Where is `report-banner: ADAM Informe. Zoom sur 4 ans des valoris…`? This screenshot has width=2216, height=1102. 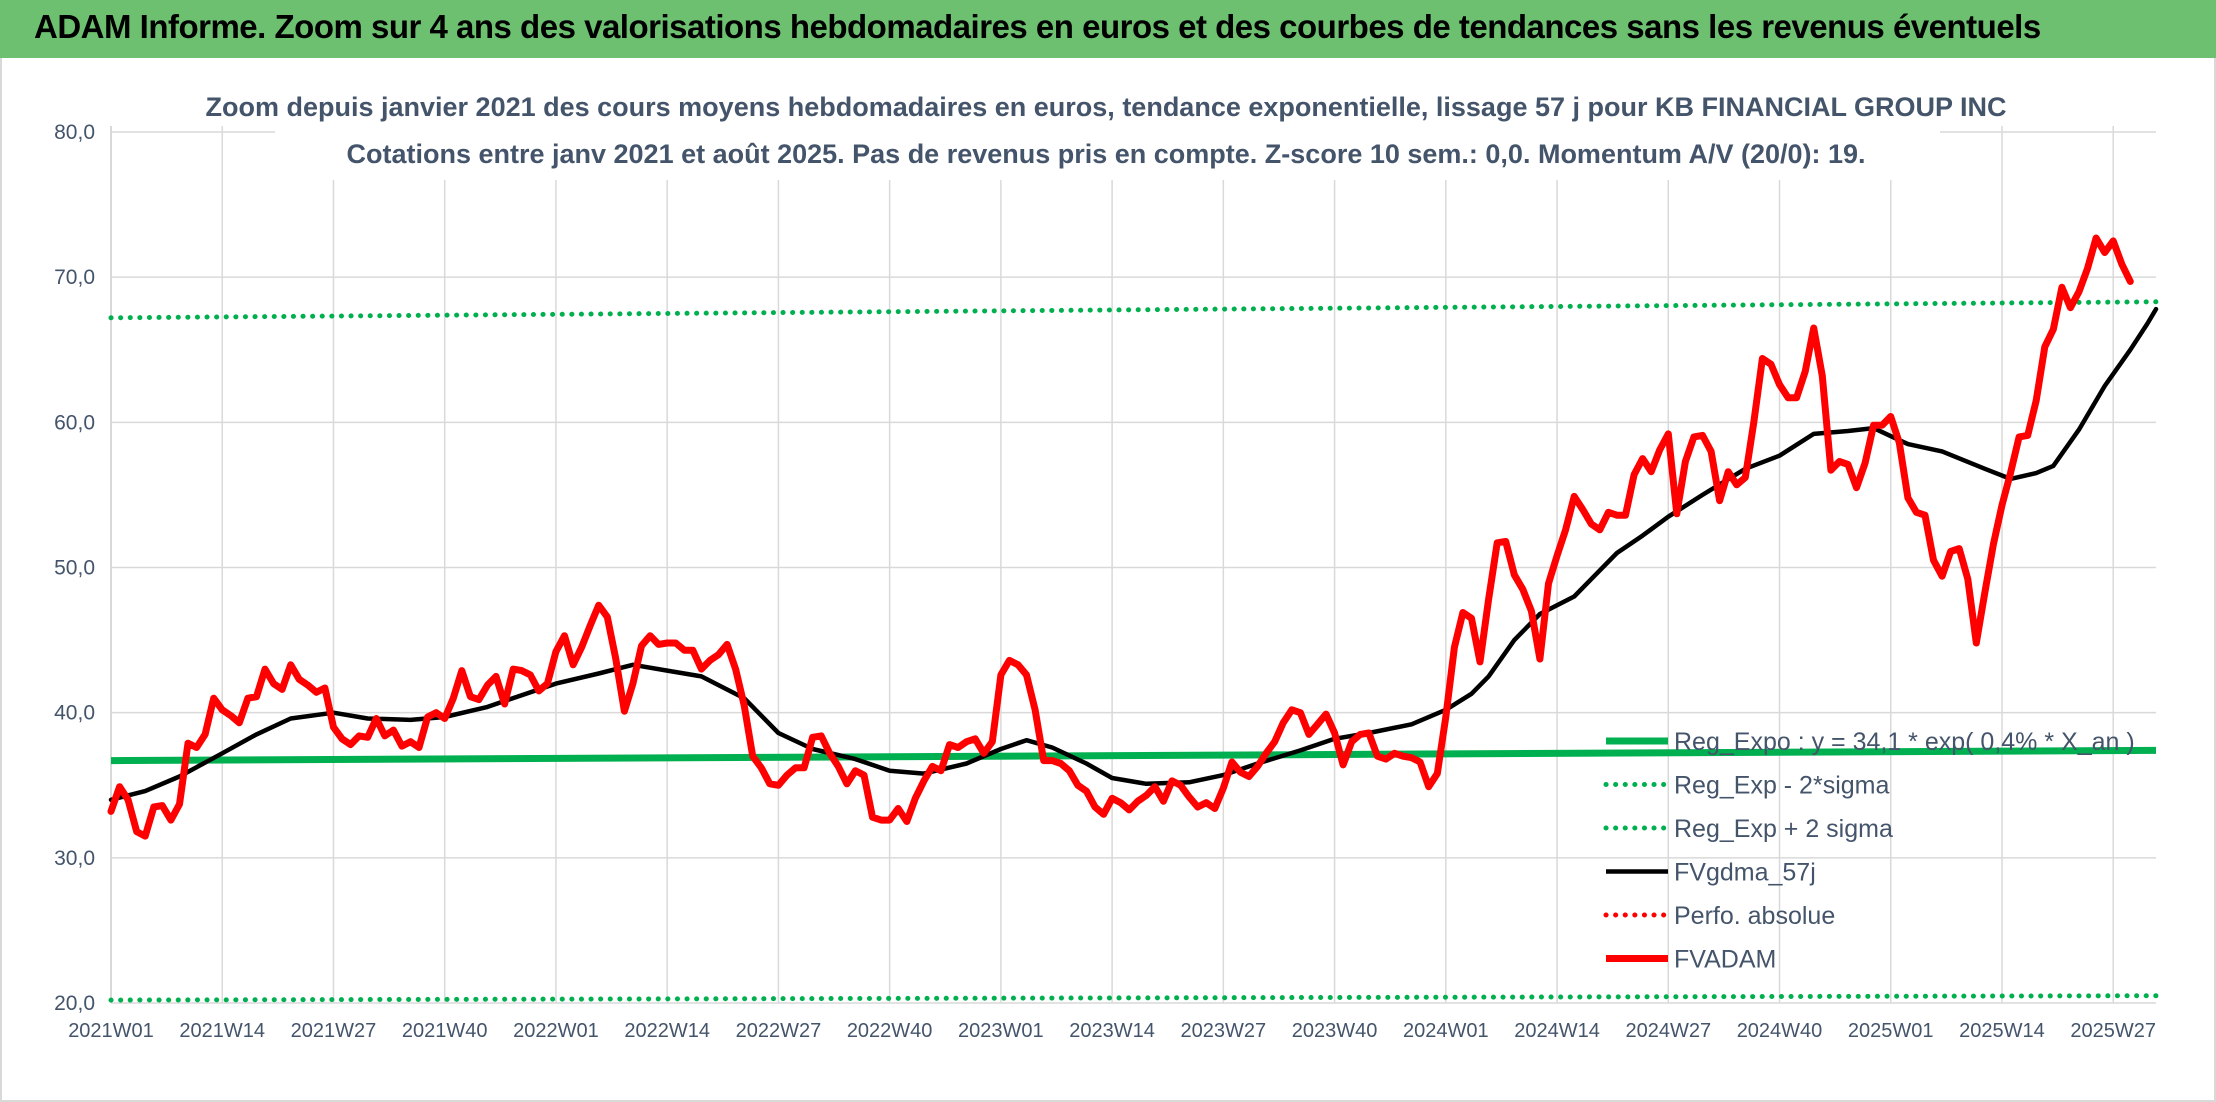 report-banner: ADAM Informe. Zoom sur 4 ans des valoris… is located at coordinates (1108, 29).